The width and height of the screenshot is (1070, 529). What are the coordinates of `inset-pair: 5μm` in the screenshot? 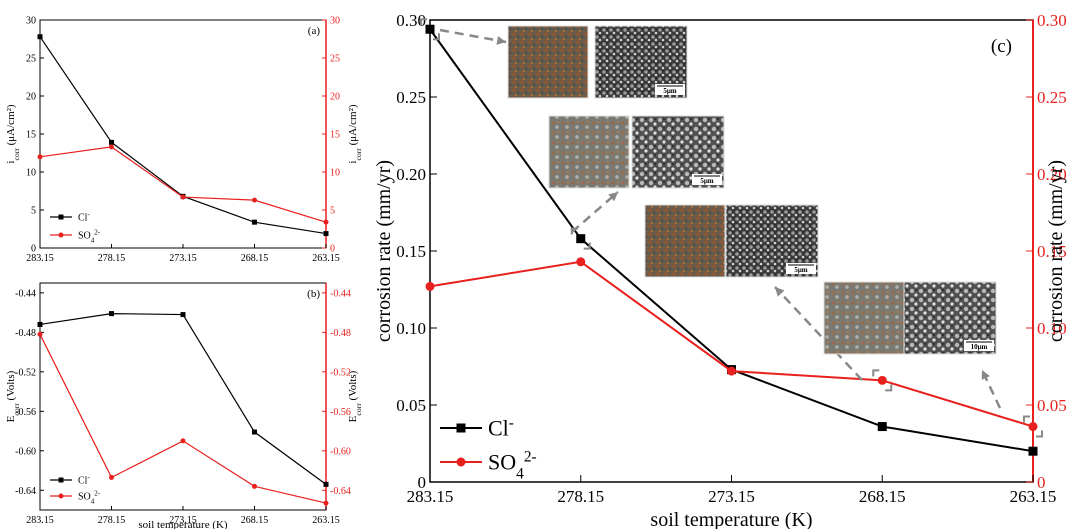 It's located at (636, 182).